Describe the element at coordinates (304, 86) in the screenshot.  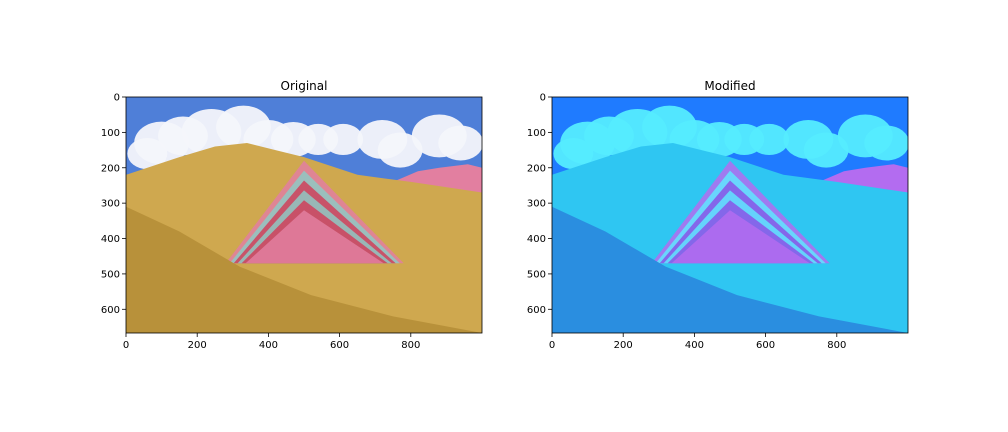
I see `subplot-title: Original` at that location.